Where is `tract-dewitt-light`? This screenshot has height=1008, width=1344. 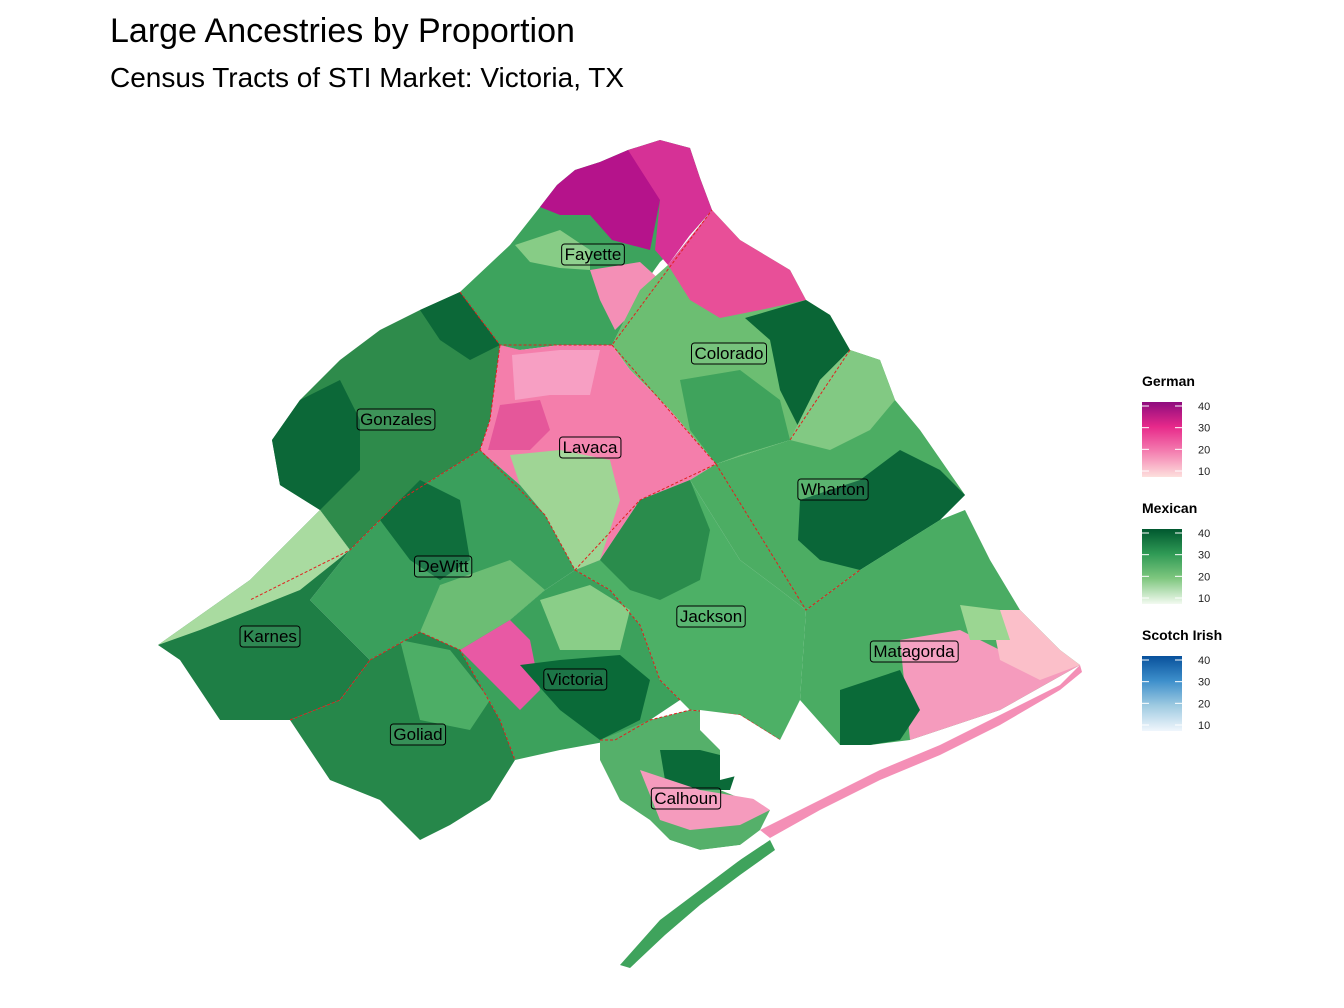 tract-dewitt-light is located at coordinates (482, 605).